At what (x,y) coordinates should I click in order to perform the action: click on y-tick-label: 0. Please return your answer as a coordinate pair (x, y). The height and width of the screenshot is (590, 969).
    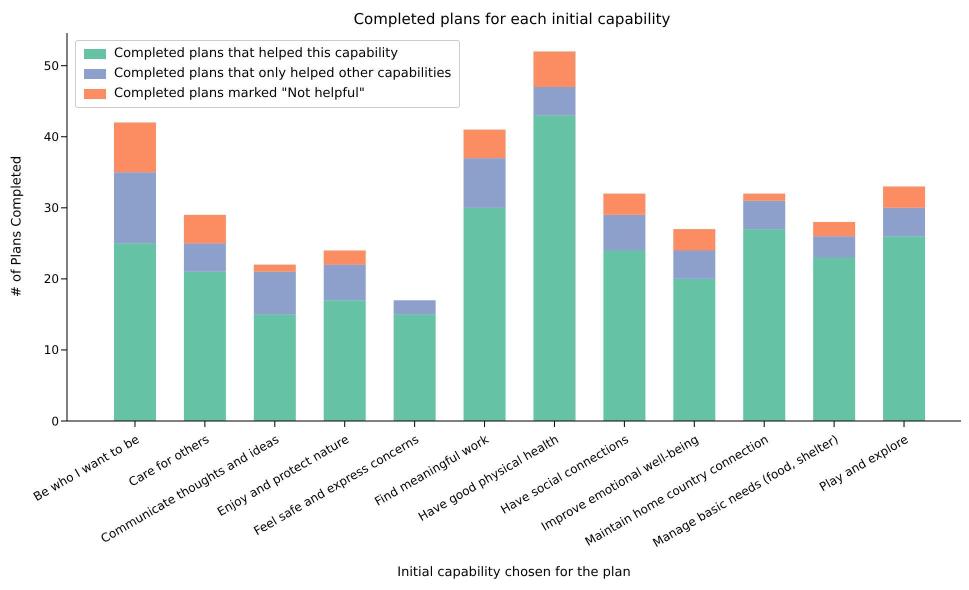
    Looking at the image, I should click on (55, 421).